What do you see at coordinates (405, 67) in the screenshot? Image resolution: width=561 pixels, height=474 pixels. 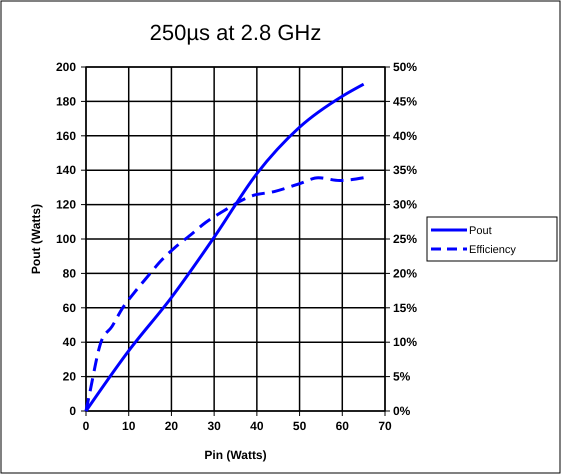 I see `y2-tick-label: 50%` at bounding box center [405, 67].